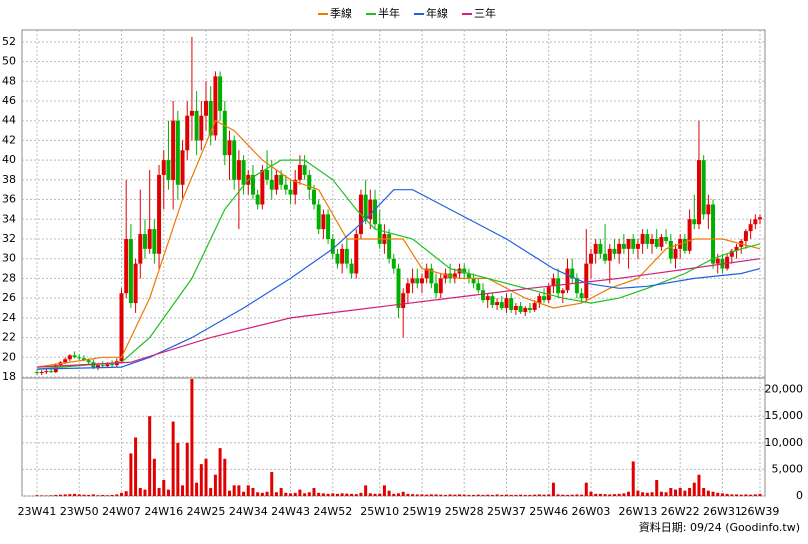  What do you see at coordinates (9, 159) in the screenshot?
I see `y-tick-label: 40` at bounding box center [9, 159].